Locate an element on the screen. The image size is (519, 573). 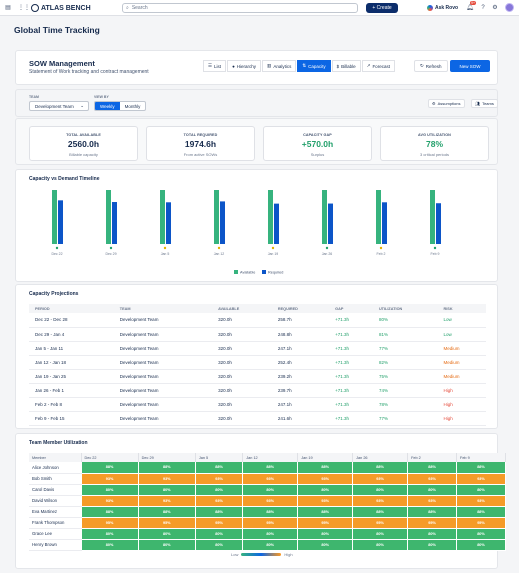
monthly-toggle-button: Monthly is located at coordinates (132, 106).